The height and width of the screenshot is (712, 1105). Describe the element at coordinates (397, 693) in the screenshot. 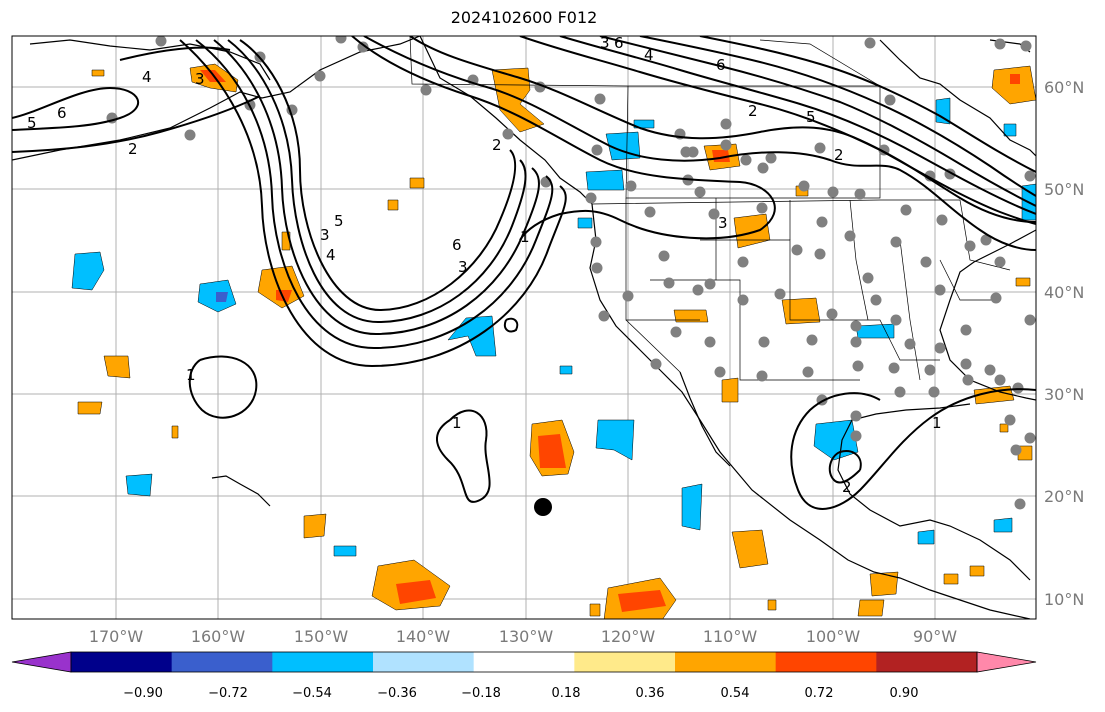

I see `colorbar-tick-label: −0.36` at that location.